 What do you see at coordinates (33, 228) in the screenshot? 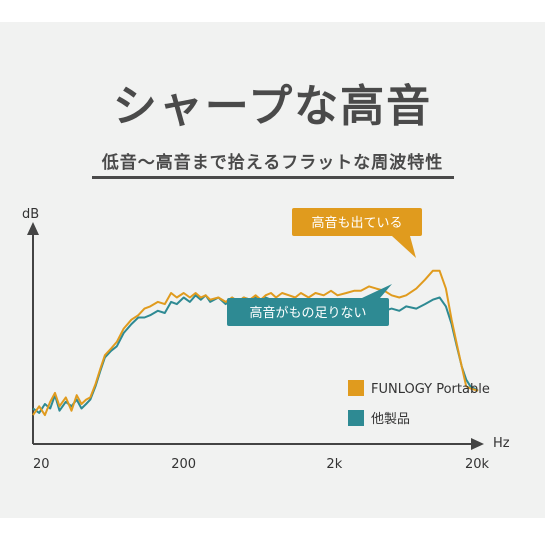
I see `y-axis-arrow-icon` at bounding box center [33, 228].